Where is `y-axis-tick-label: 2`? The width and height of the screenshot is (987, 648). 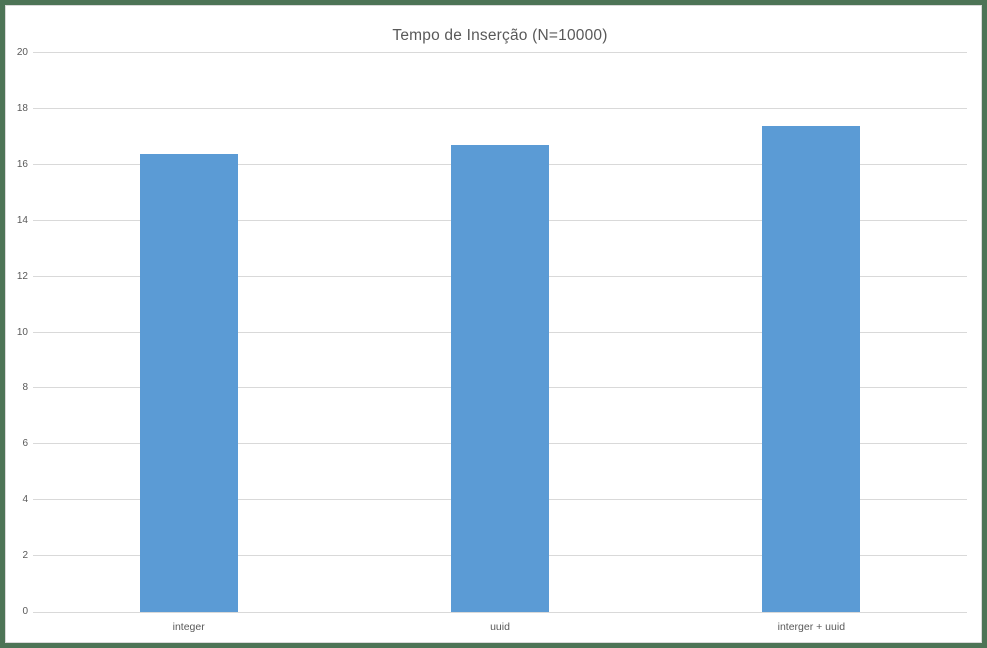 y-axis-tick-label: 2 is located at coordinates (25, 555).